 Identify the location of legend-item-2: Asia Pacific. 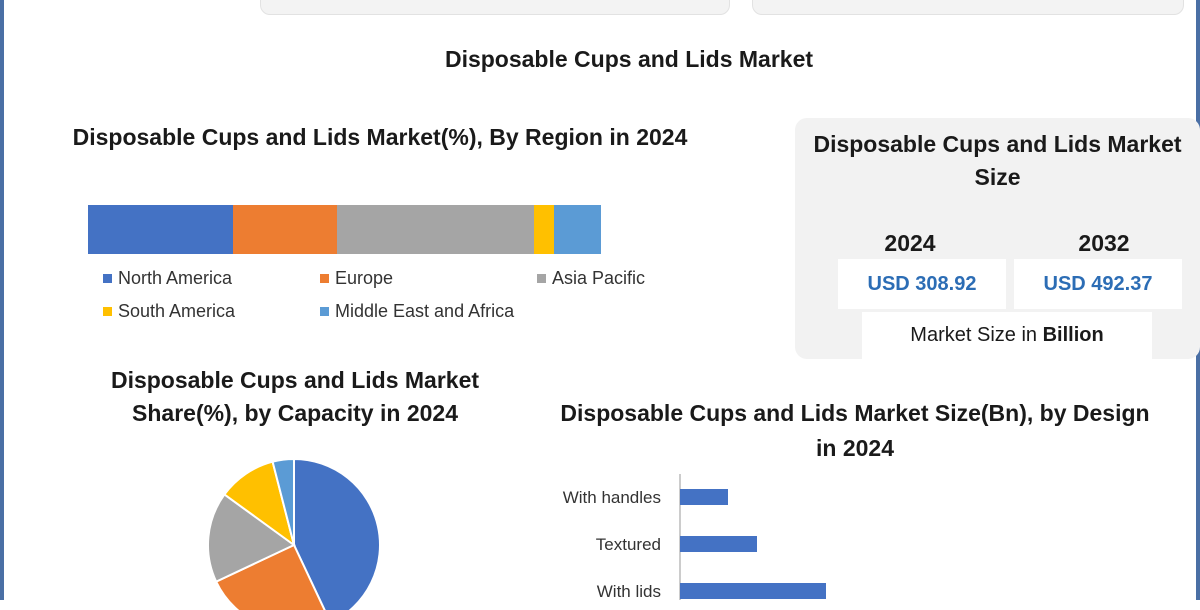
(591, 278).